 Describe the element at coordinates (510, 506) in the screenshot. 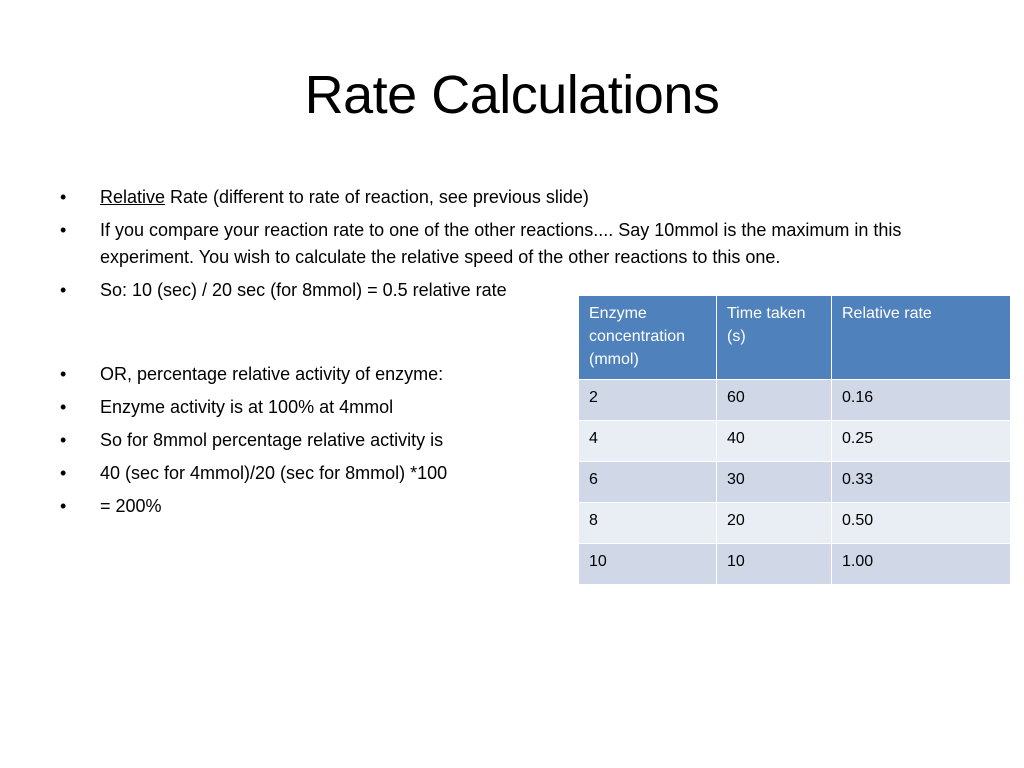

I see `bullet-item: • = 200%` at that location.